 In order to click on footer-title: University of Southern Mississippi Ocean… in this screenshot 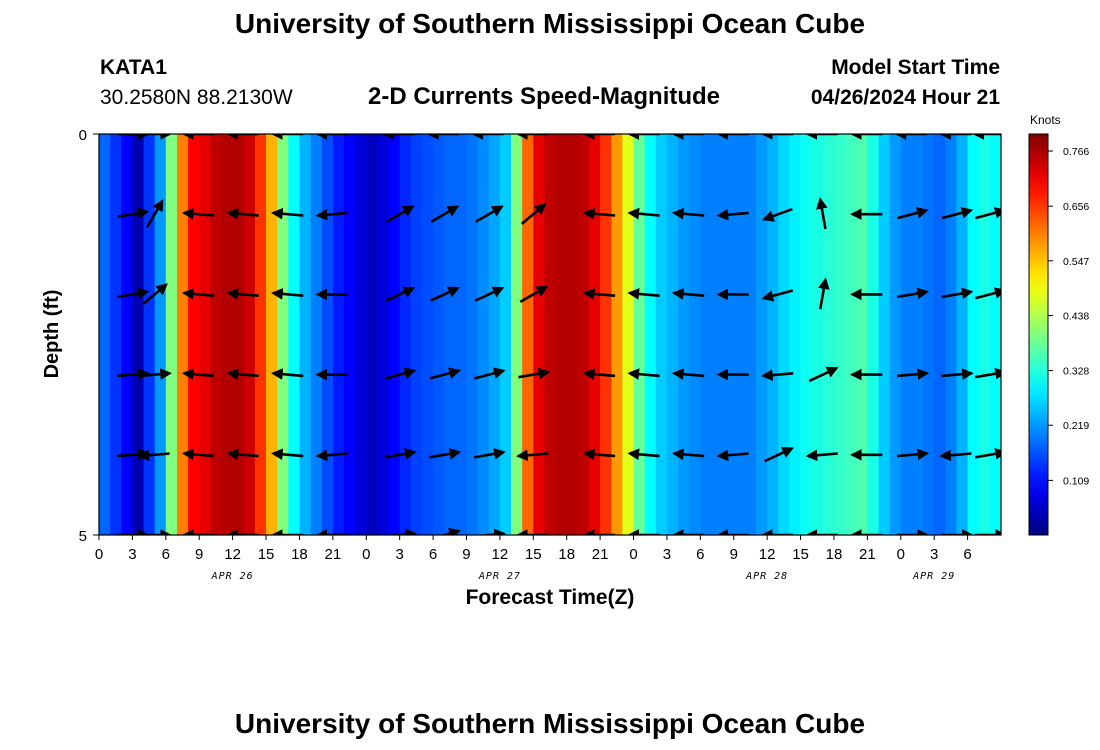, I will do `click(550, 723)`.